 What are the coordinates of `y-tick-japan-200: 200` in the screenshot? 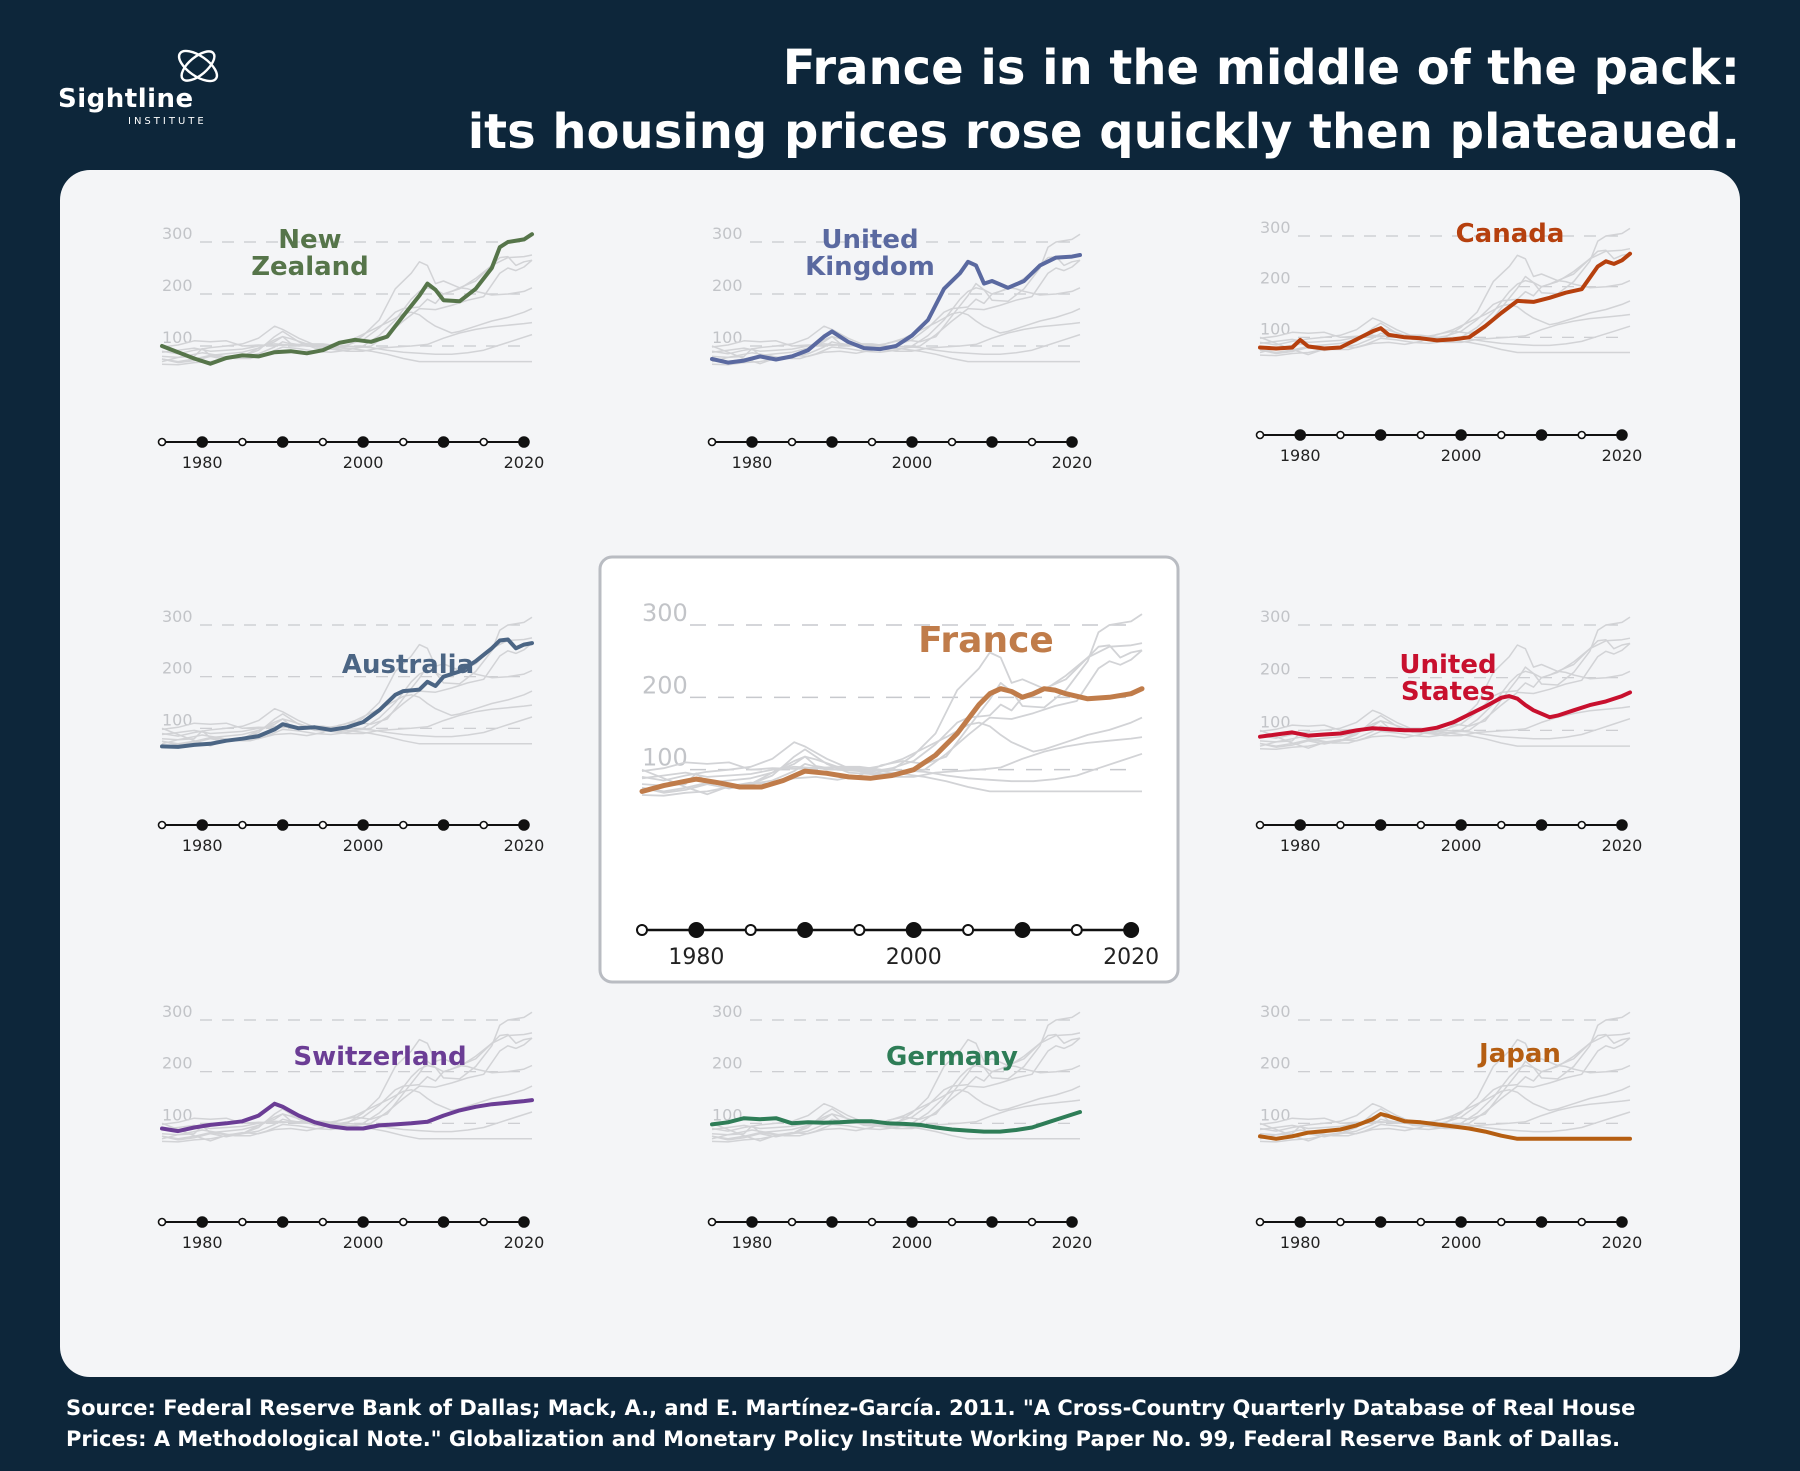 It's located at (1275, 1063).